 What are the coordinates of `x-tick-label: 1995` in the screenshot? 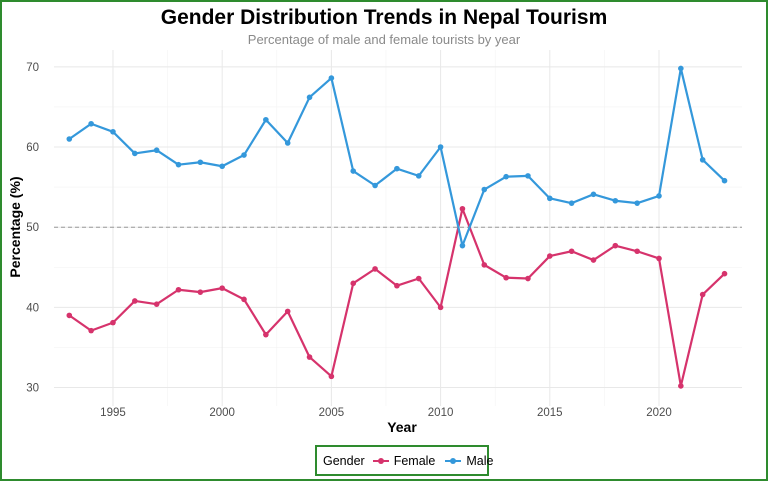 It's located at (113, 413).